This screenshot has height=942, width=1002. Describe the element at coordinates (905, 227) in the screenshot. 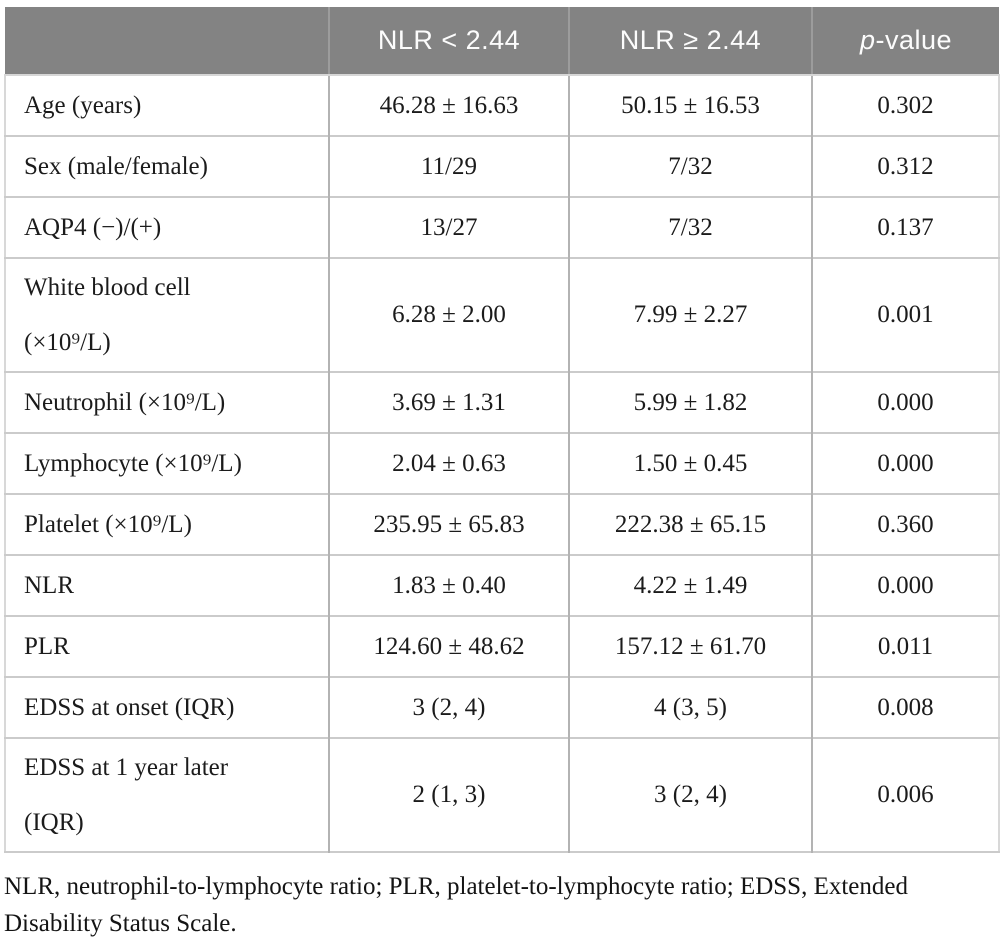

I see `p-value-cell: 0.137` at that location.